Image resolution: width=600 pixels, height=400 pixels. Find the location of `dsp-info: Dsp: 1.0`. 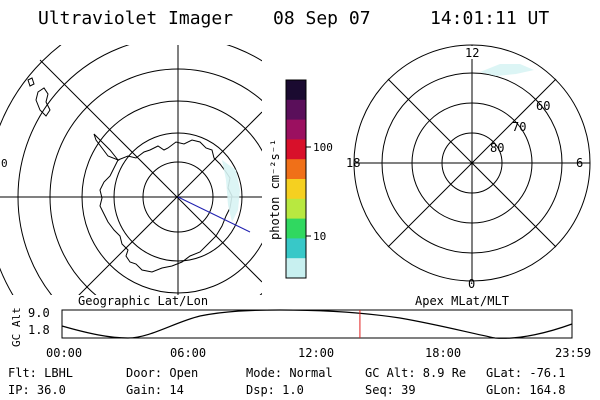

dsp-info: Dsp: 1.0 is located at coordinates (275, 390).